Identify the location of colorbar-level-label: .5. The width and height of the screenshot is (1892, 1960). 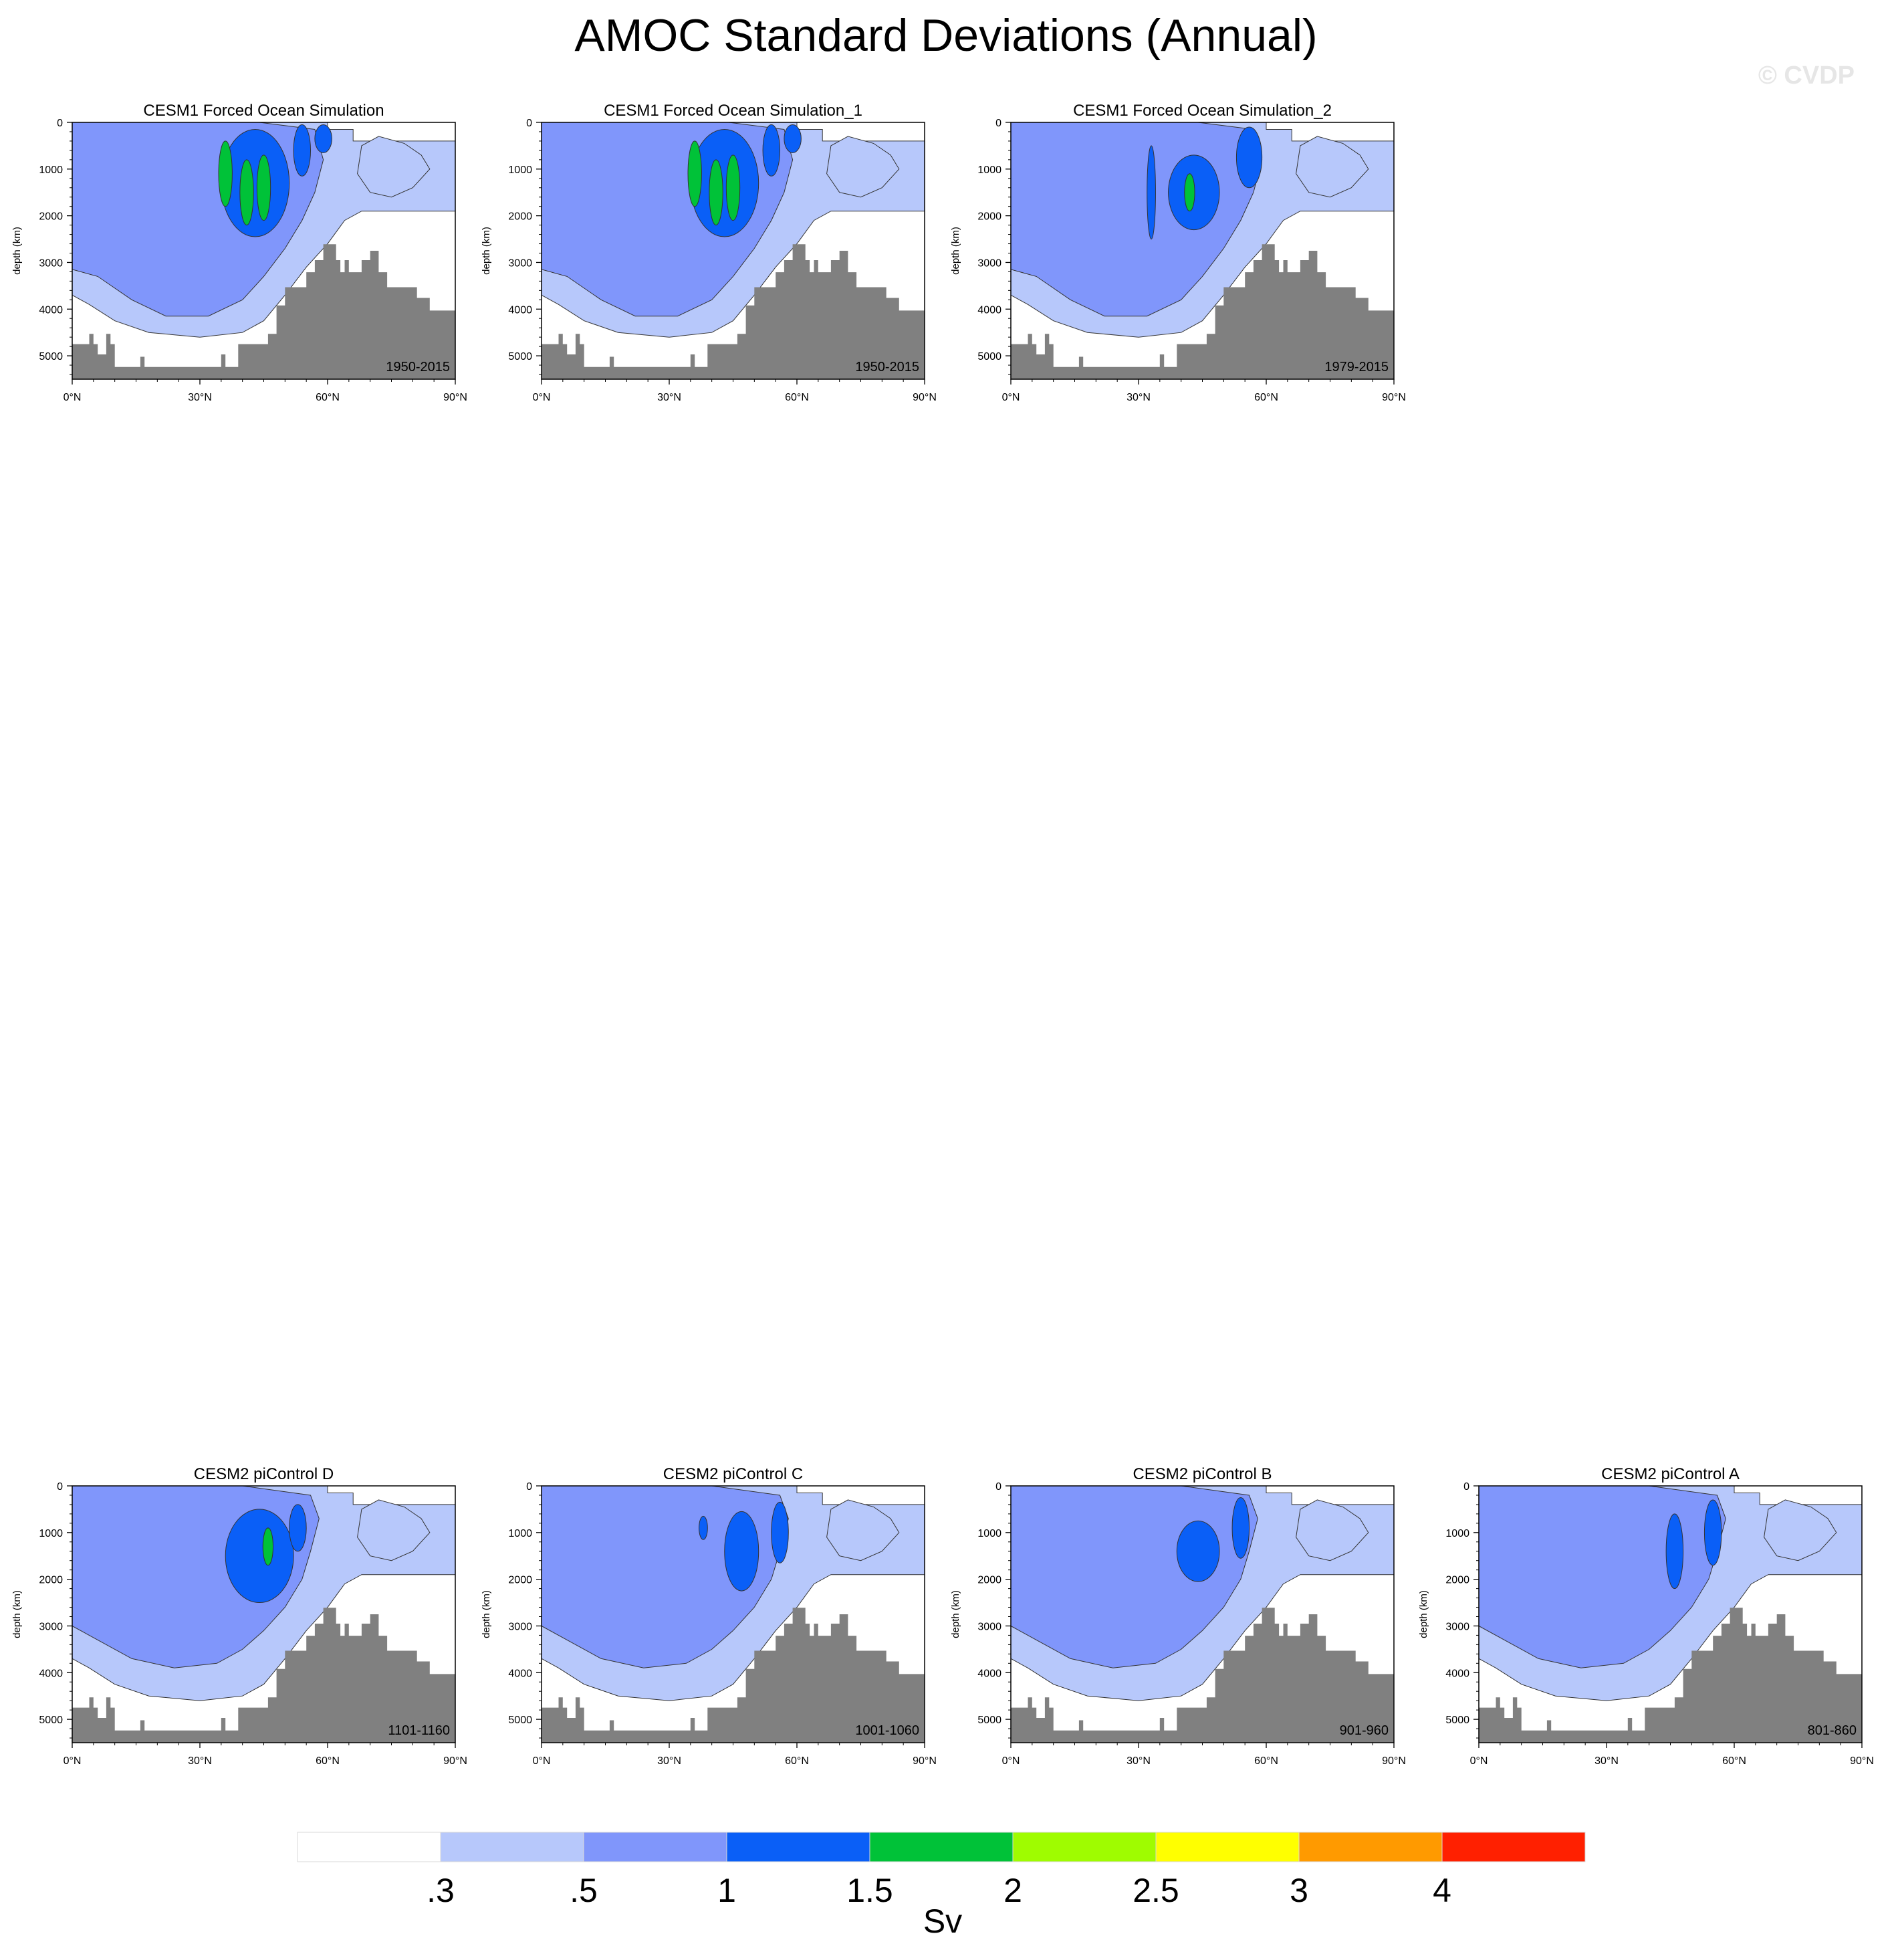
(584, 1890).